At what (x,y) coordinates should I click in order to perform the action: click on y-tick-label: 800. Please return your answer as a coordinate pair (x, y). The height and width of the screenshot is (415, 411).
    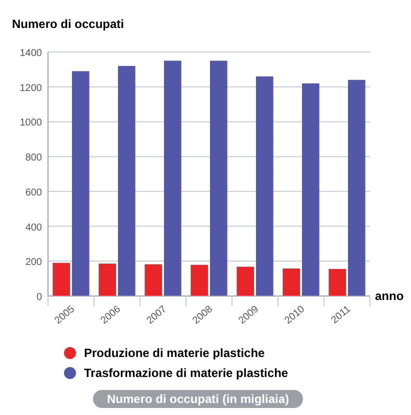
    Looking at the image, I should click on (33, 158).